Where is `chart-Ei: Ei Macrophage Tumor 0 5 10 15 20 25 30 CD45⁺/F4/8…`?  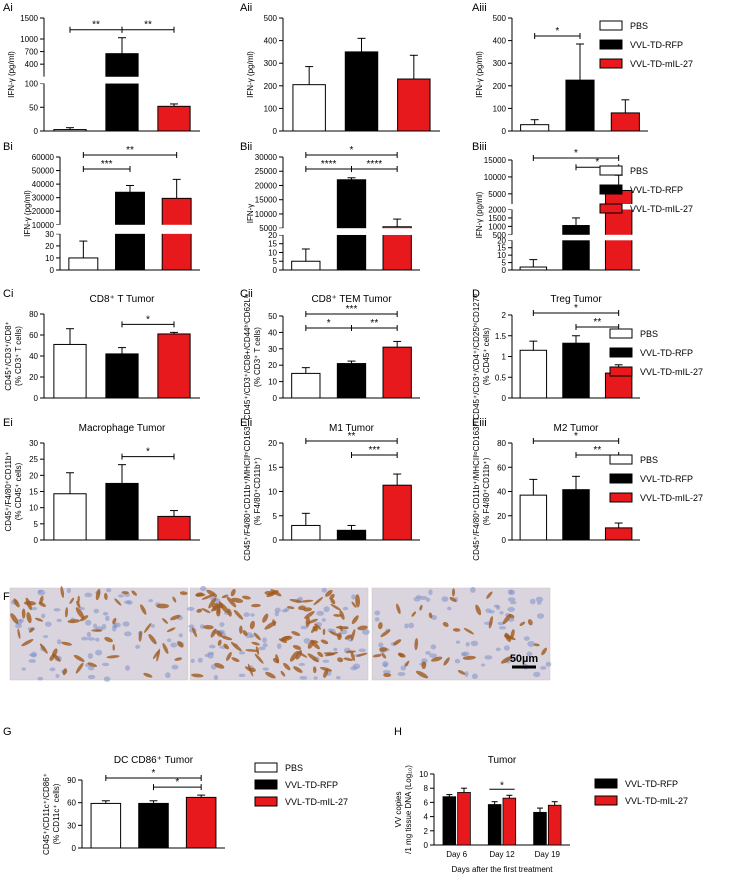
chart-Ei: Ei Macrophage Tumor 0 5 10 15 20 25 30 CD45⁺/F4/8… is located at coordinates (101, 481).